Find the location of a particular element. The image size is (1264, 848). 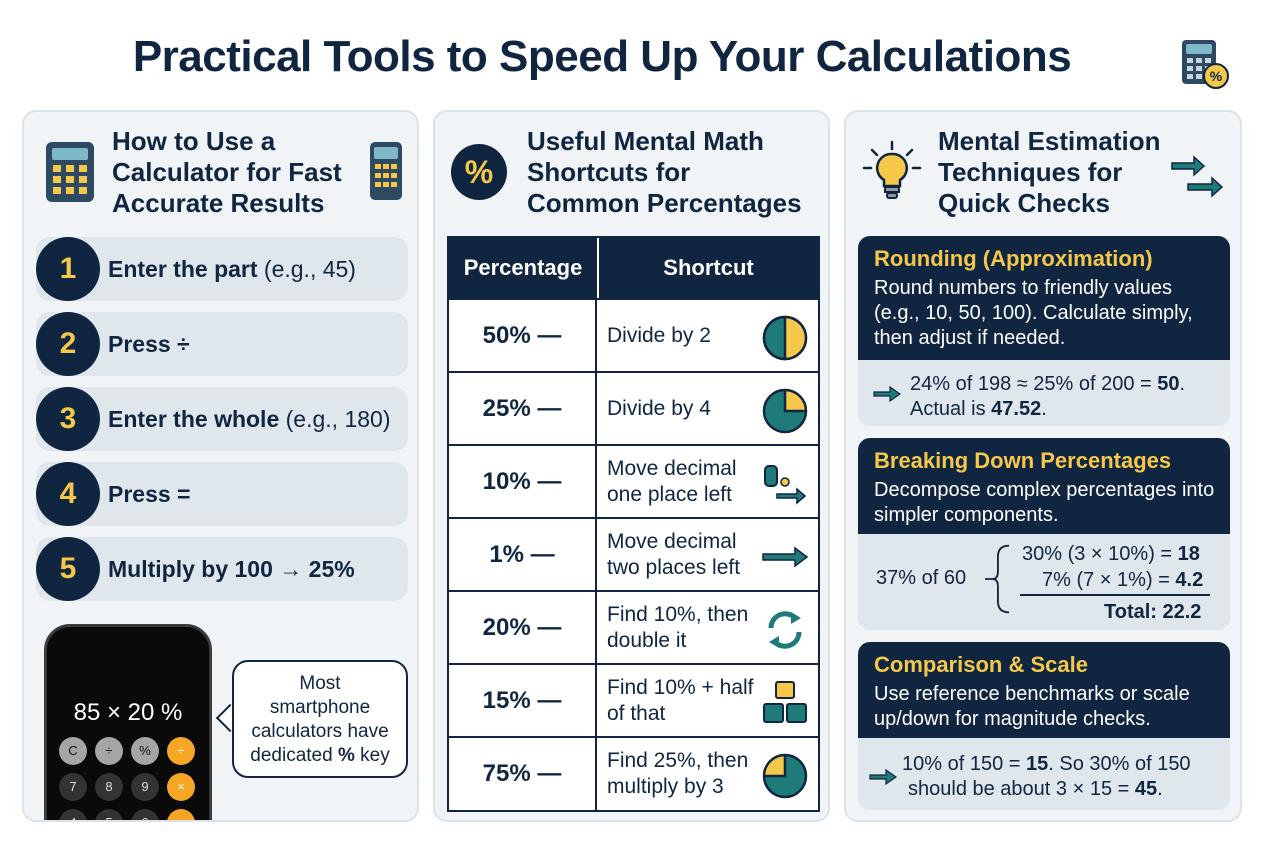

pie-quarter-icon is located at coordinates (785, 411).